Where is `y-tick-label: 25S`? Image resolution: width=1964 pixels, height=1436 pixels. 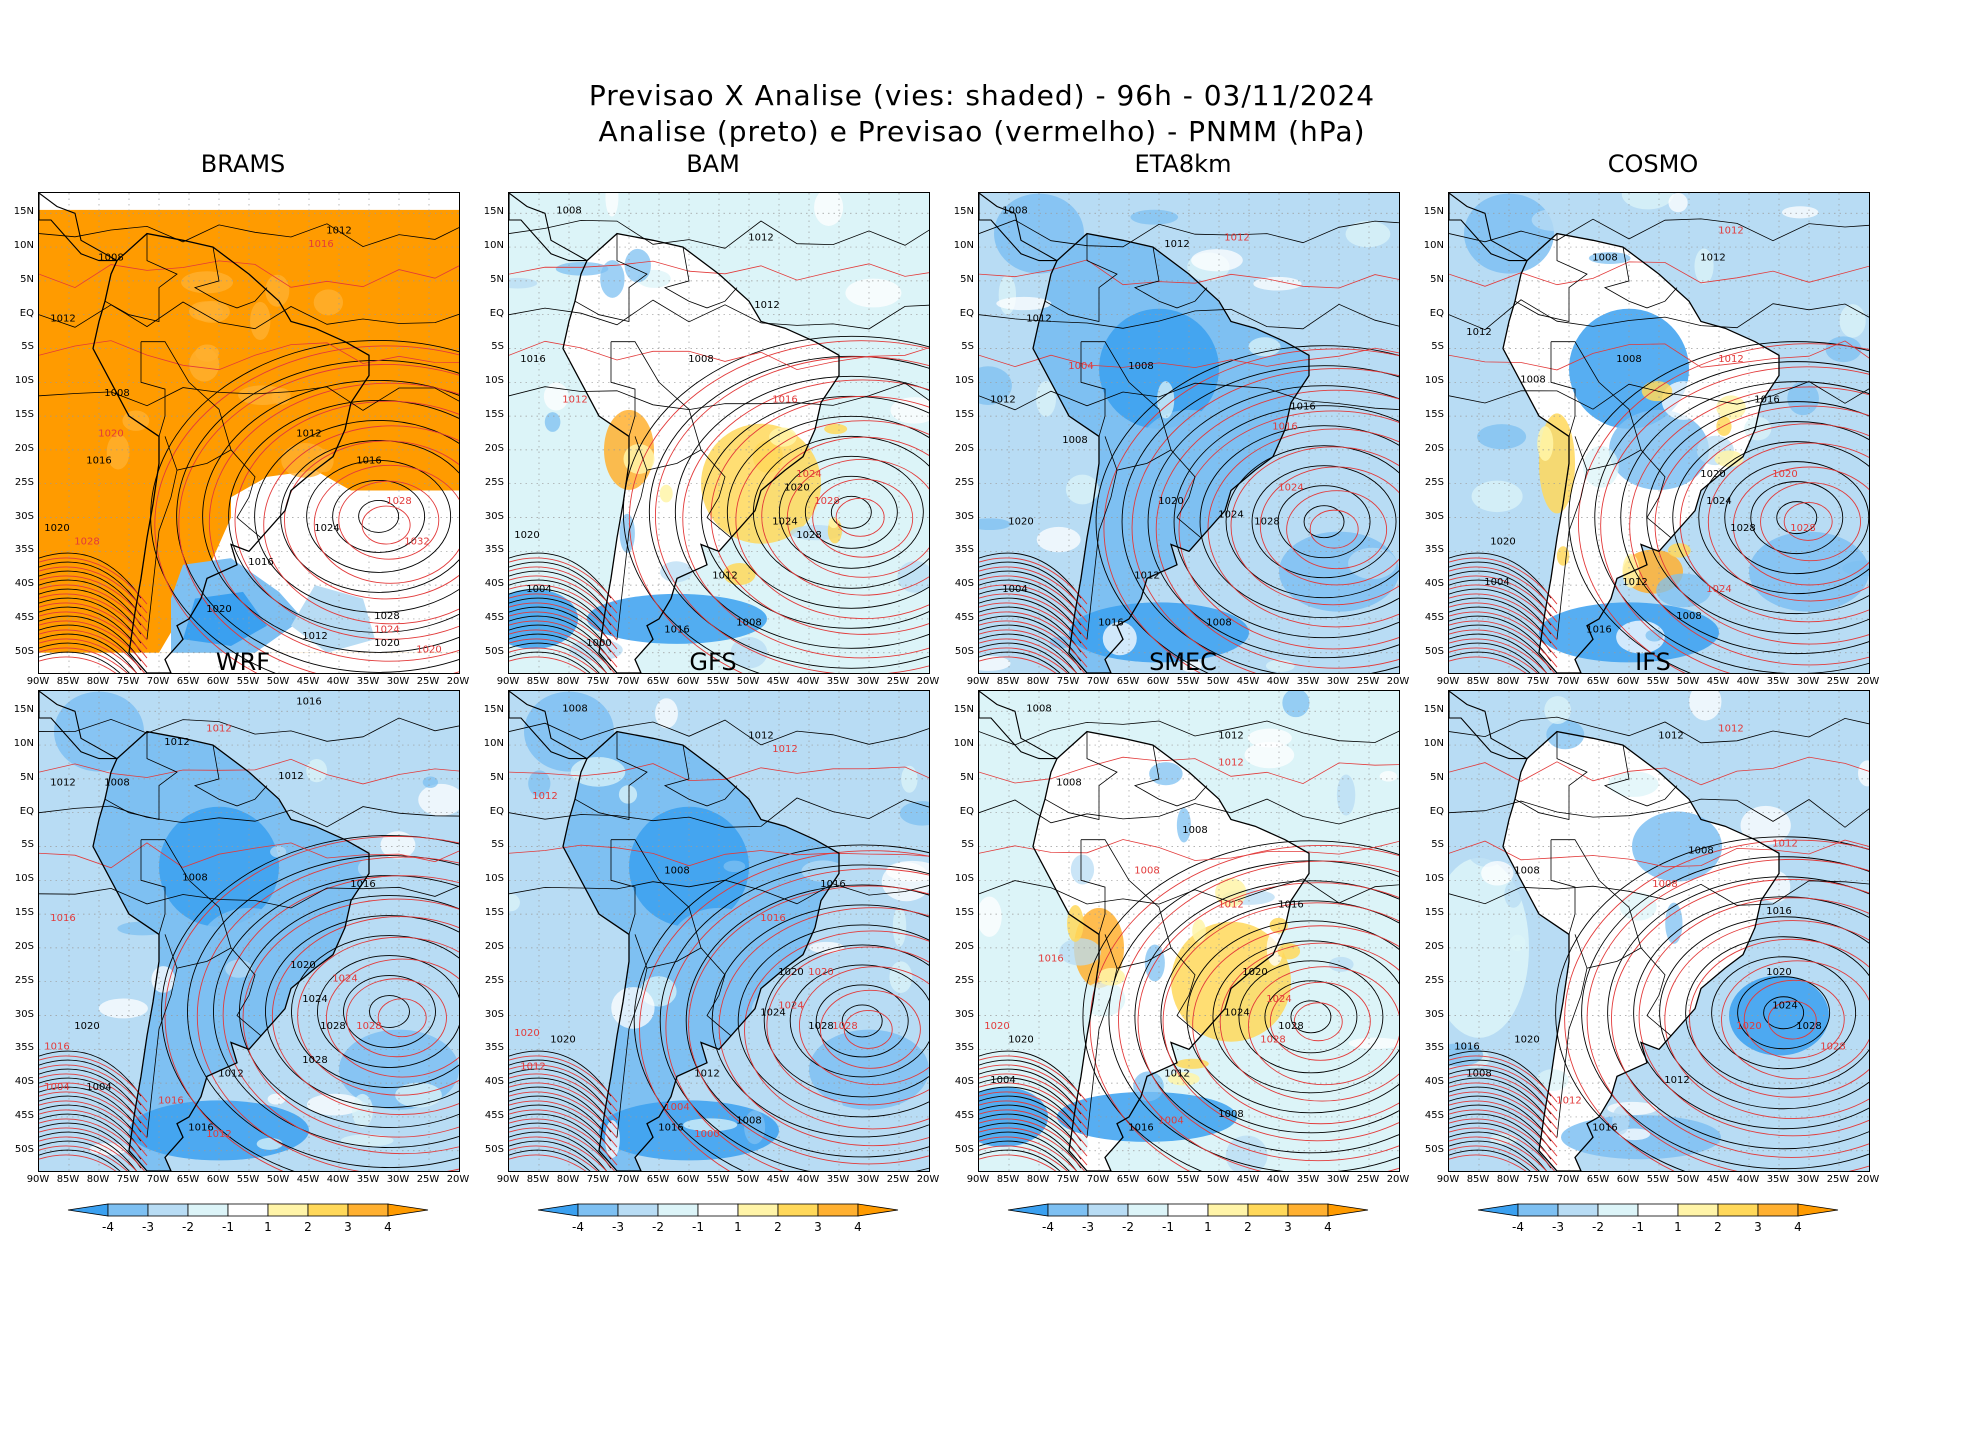
y-tick-label: 25S is located at coordinates (964, 482).